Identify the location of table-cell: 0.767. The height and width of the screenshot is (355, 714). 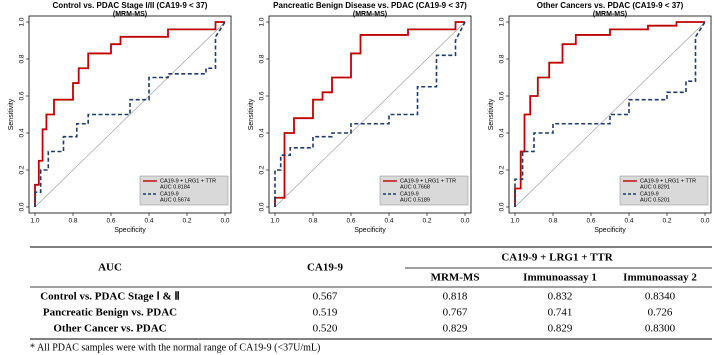
(455, 313).